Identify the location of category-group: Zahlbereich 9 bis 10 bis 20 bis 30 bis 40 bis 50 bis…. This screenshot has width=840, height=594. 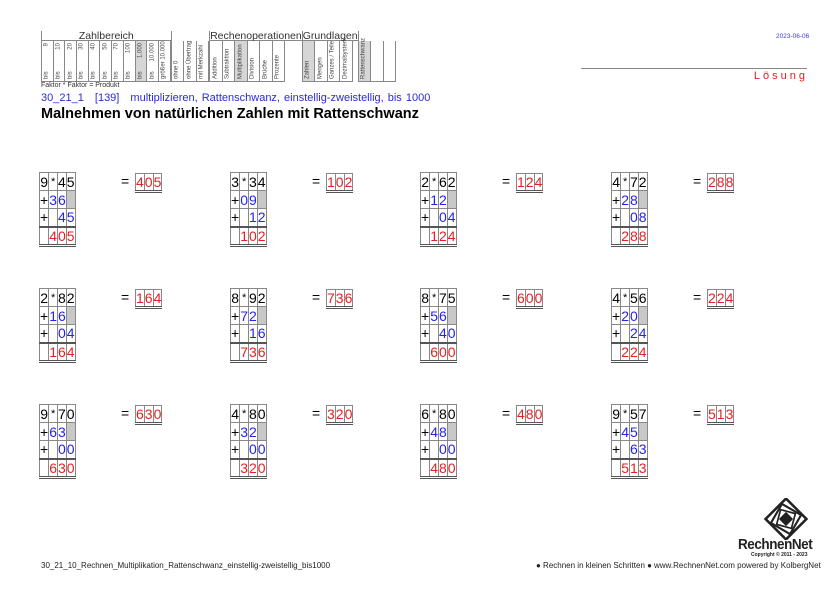
(106, 56).